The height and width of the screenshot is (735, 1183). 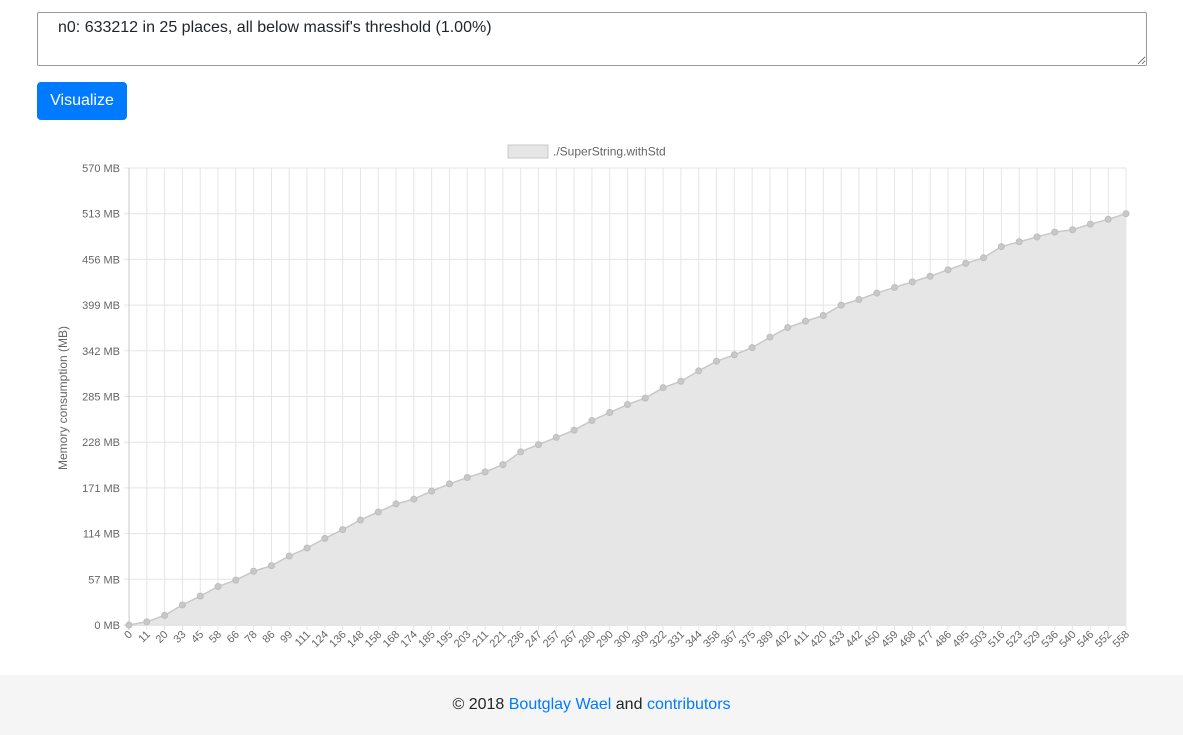 I want to click on chart-legend: ./SuperString.withStd, so click(x=586, y=151).